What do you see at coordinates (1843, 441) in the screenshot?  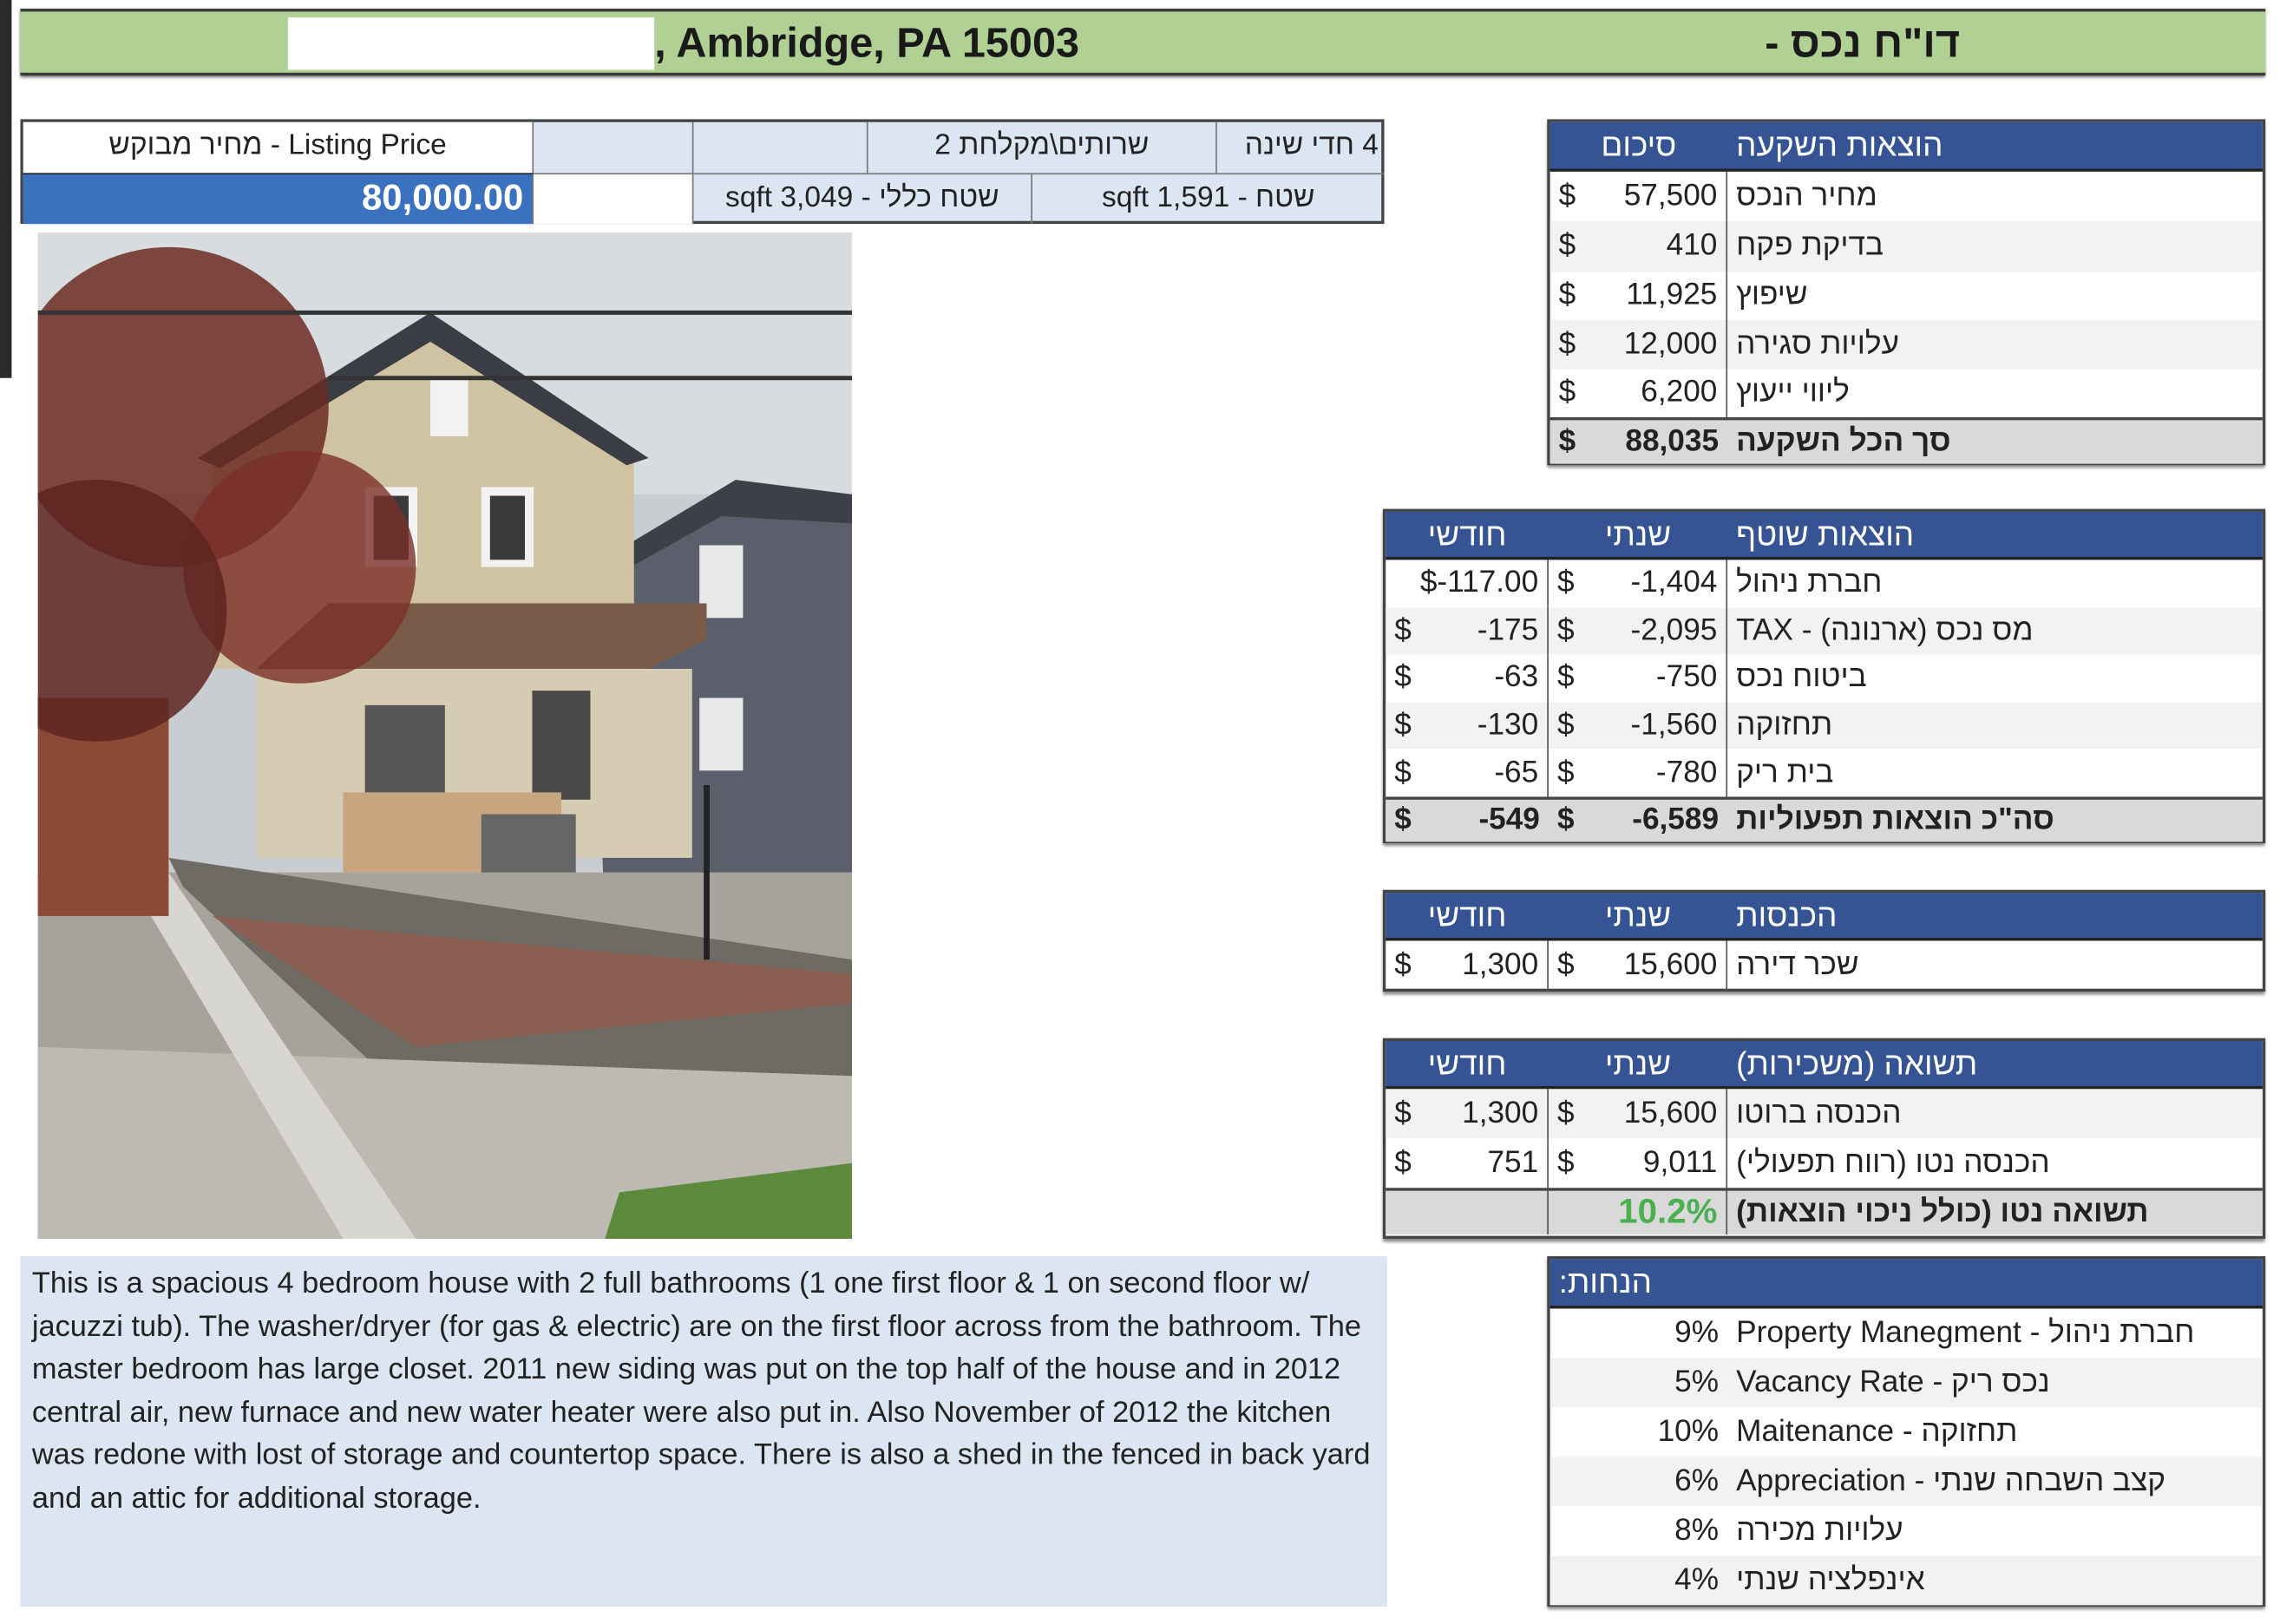 I see `total-label: סך הכל השקעה` at bounding box center [1843, 441].